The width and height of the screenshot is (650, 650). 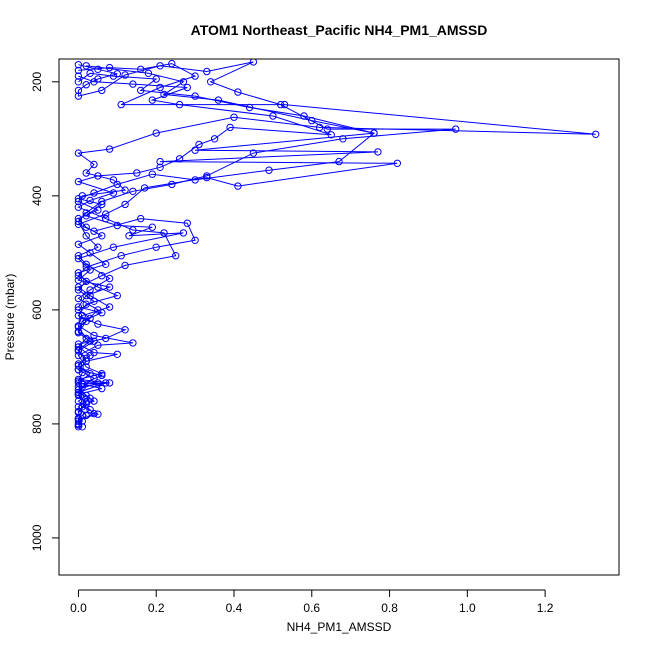 What do you see at coordinates (37, 424) in the screenshot?
I see `y-tick-label: 800` at bounding box center [37, 424].